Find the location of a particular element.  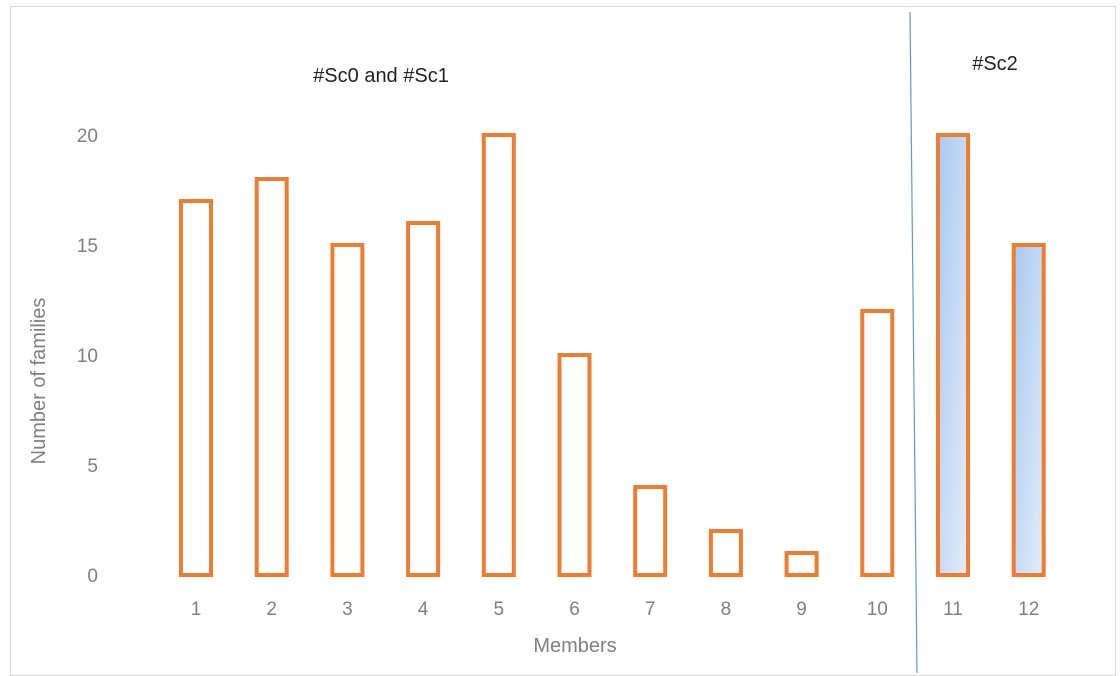

x-tick-label-6: 6 is located at coordinates (574, 609).